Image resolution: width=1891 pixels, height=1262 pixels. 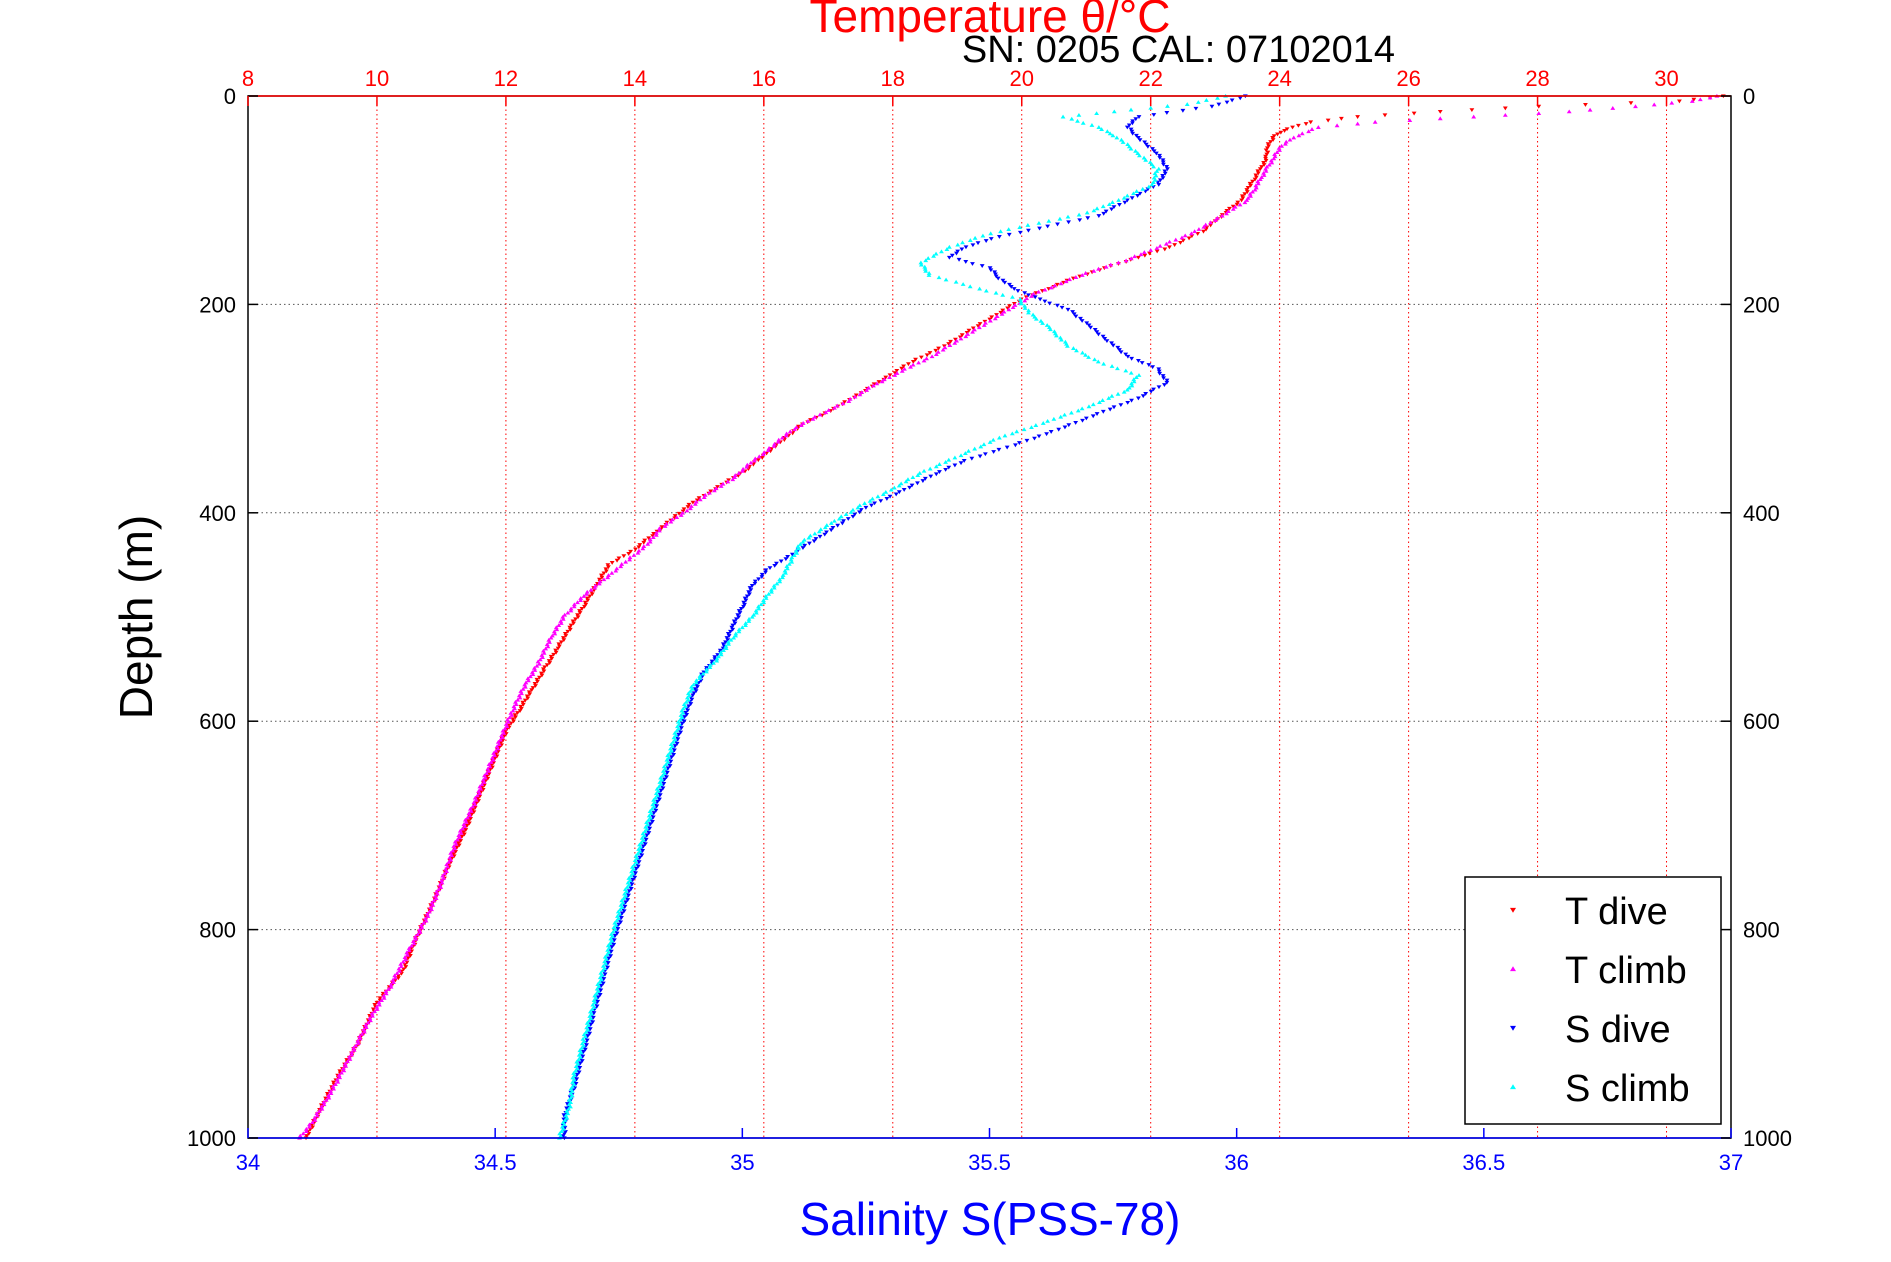 I want to click on legend-label: S dive, so click(x=1618, y=1030).